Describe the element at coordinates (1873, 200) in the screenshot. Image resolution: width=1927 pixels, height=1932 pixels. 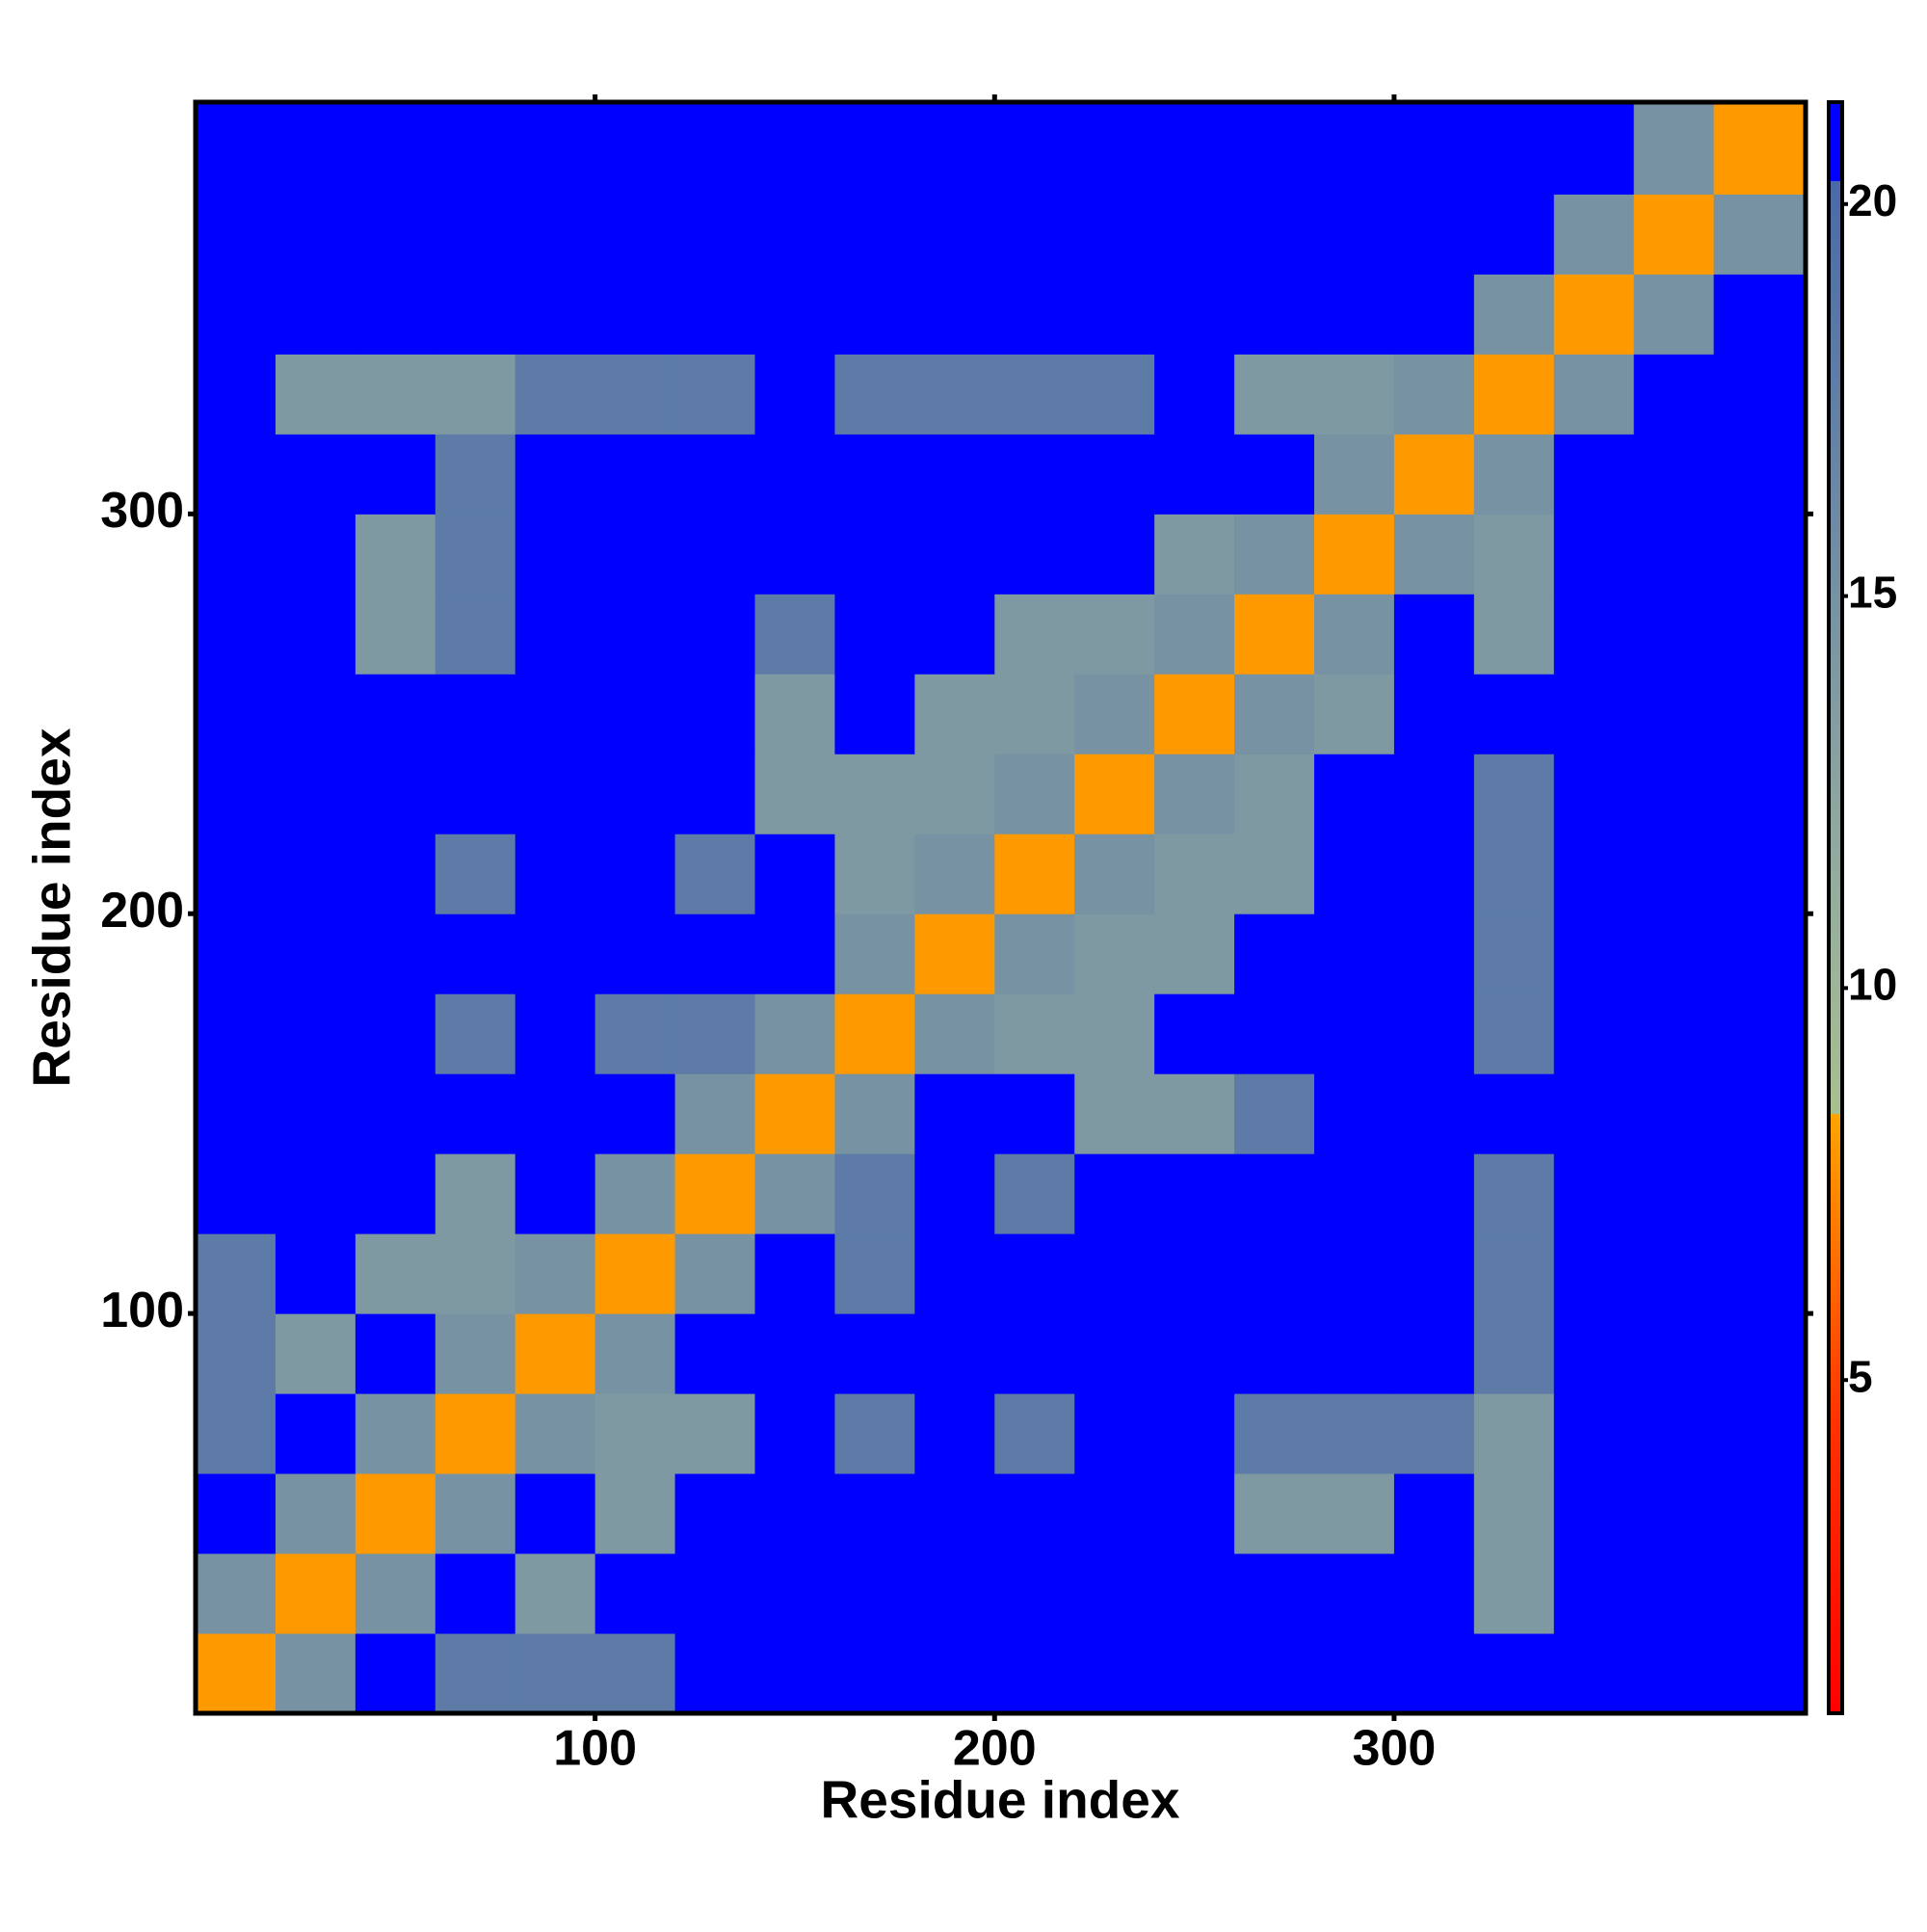
I see `colorbar-tick-label: 20` at that location.